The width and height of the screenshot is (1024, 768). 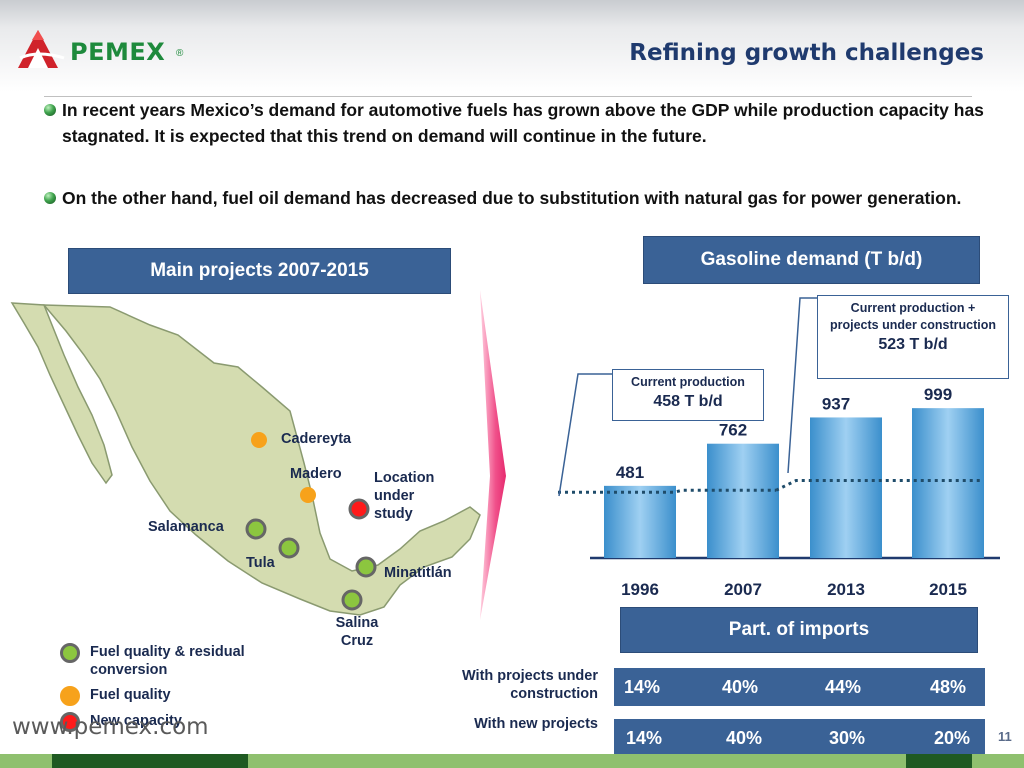 I want to click on callout-current-production: Current production 458 T b/d, so click(x=688, y=395).